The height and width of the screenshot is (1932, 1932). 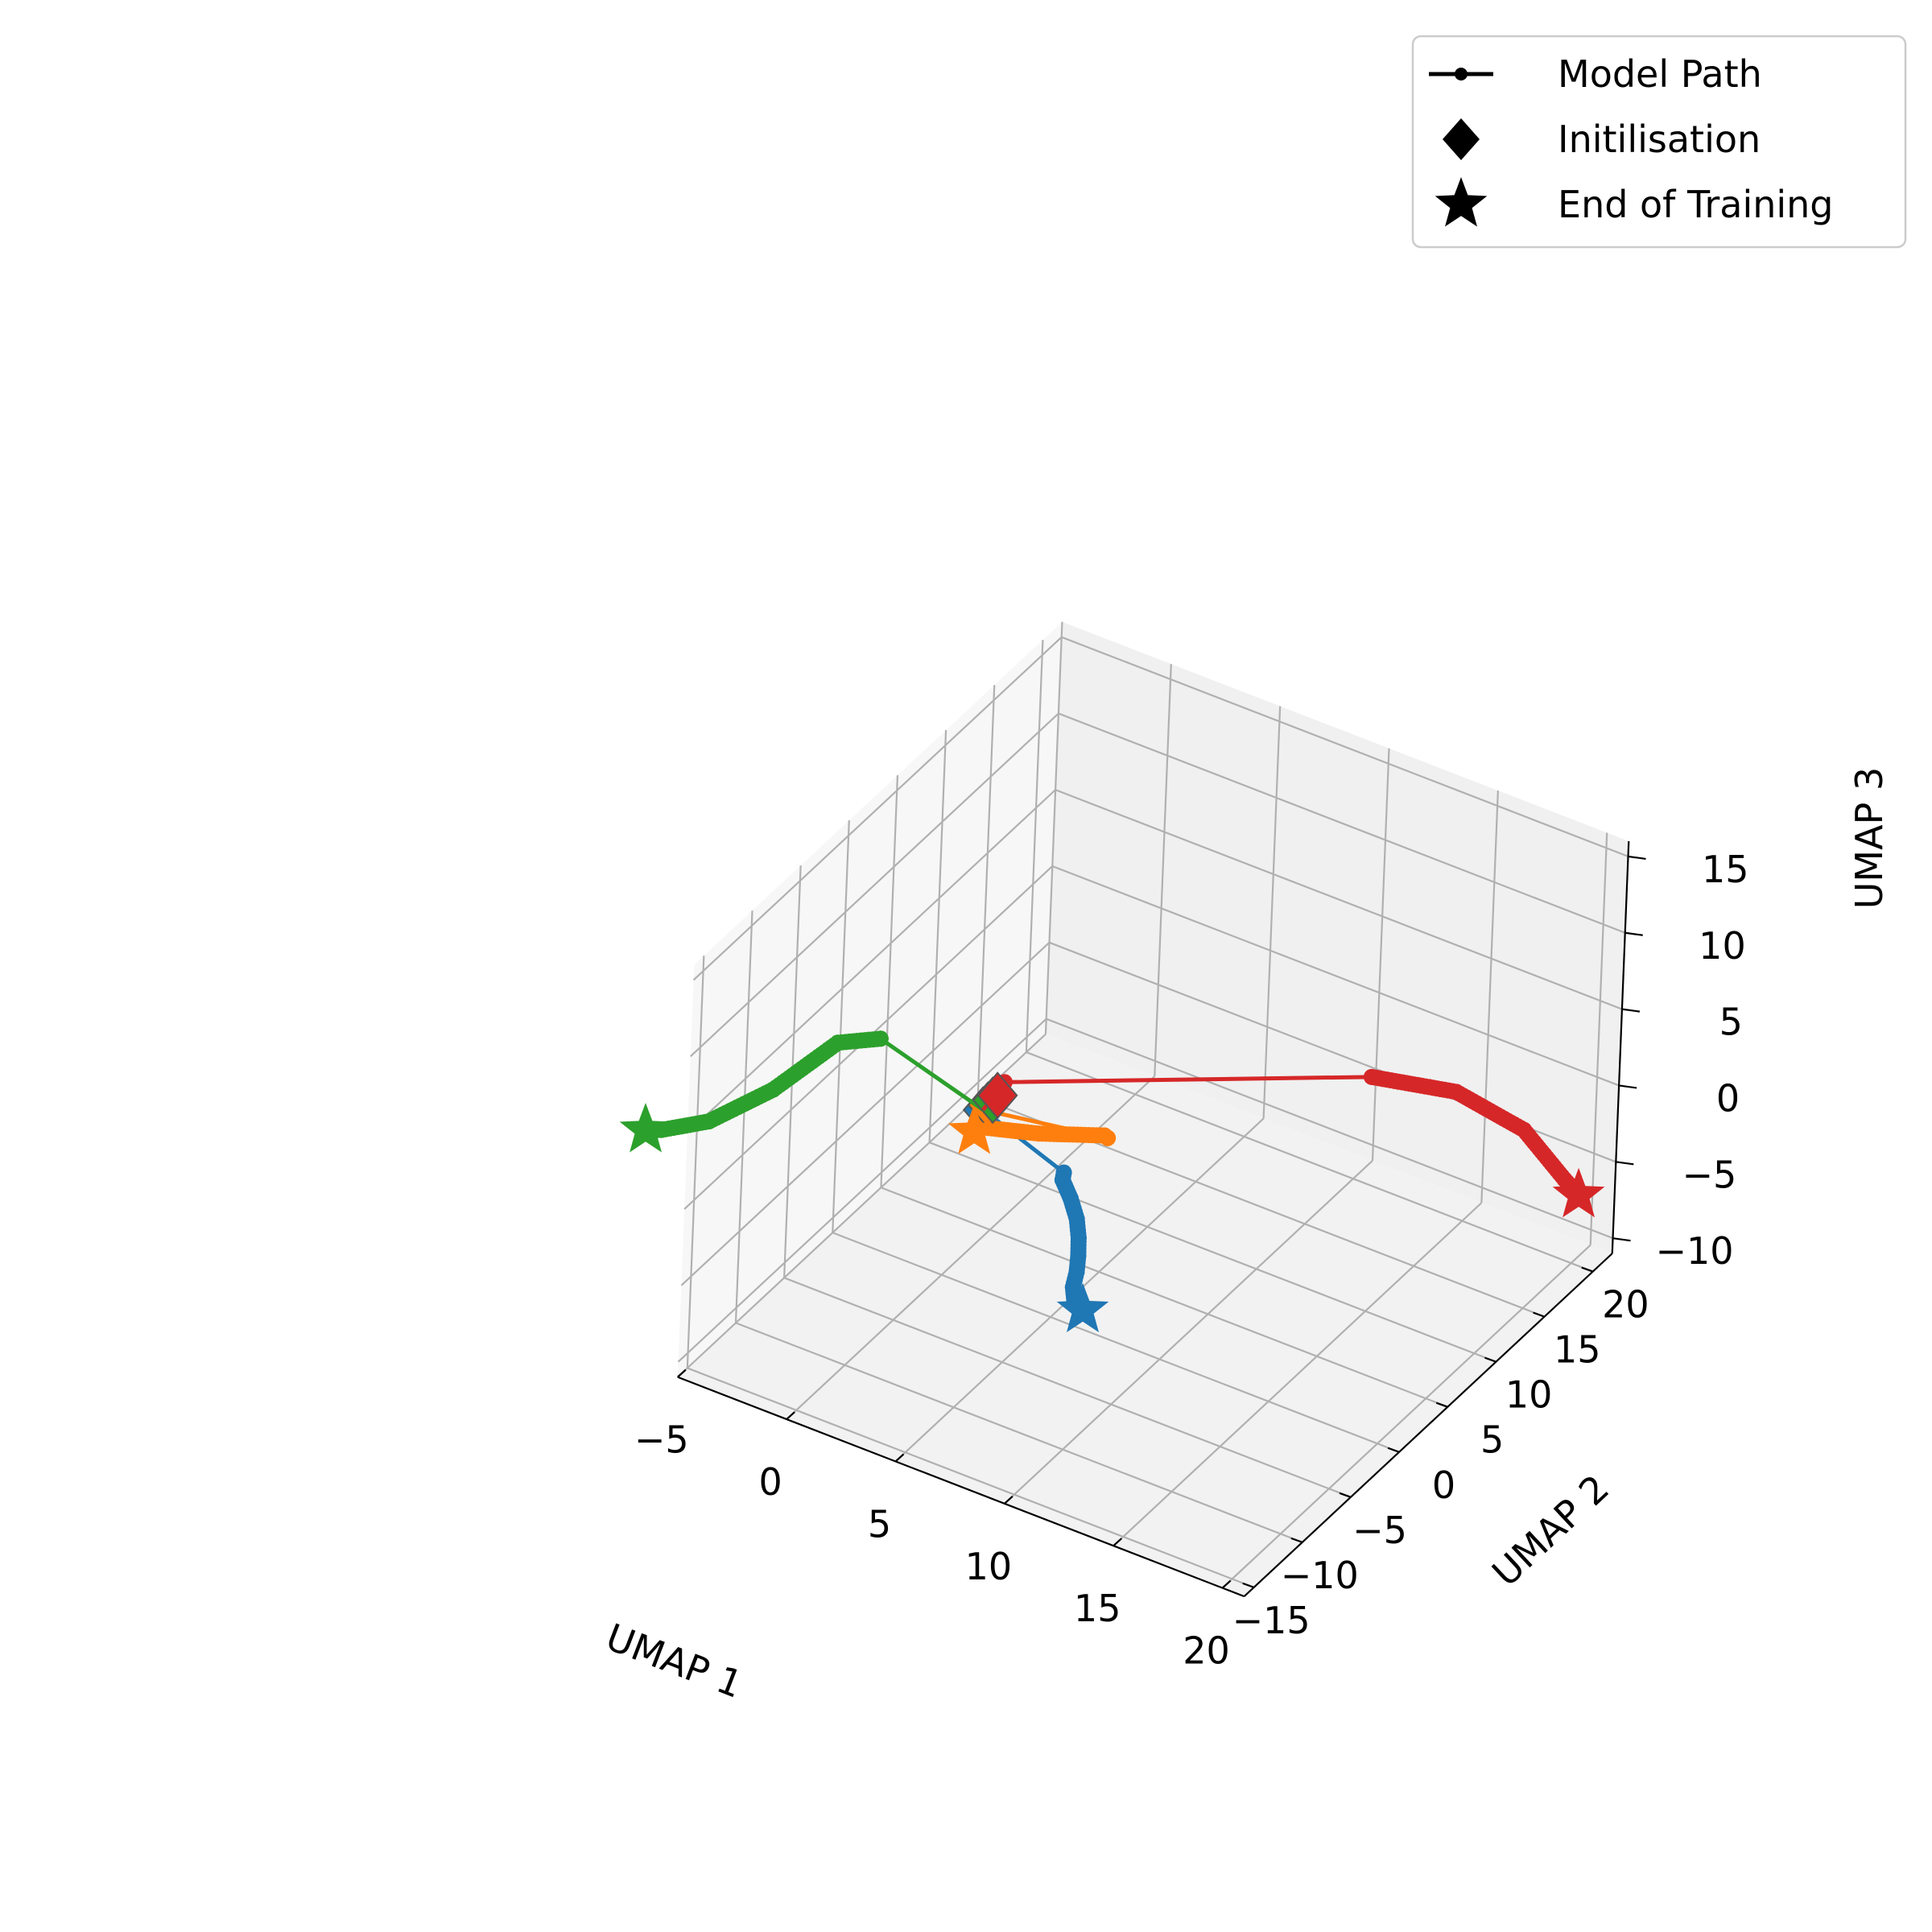 I want to click on y-axis-label: UMAP 2, so click(x=1550, y=1530).